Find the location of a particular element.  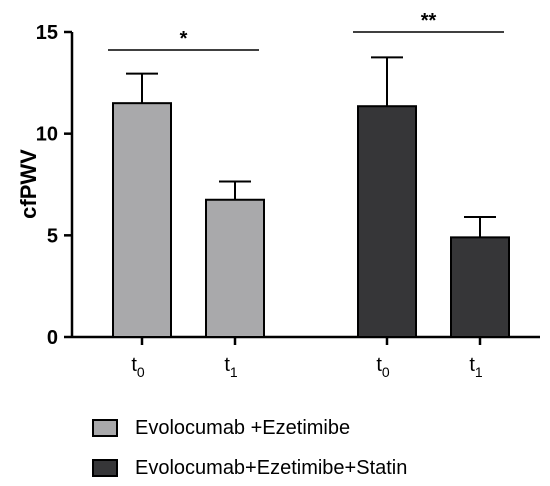

significance-annotations: *** is located at coordinates (306, 30).